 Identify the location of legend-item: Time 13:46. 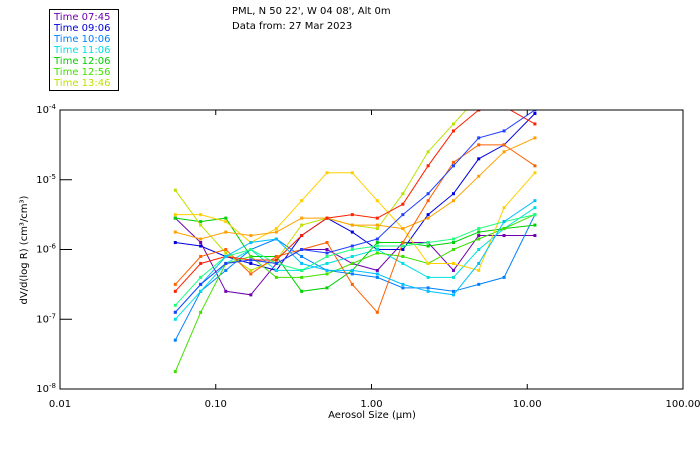
(82, 83).